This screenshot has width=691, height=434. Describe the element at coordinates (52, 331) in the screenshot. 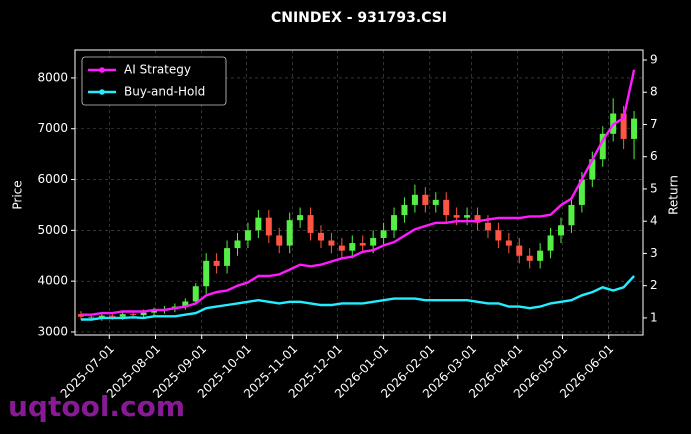

I see `y-tick-label: 3000` at that location.